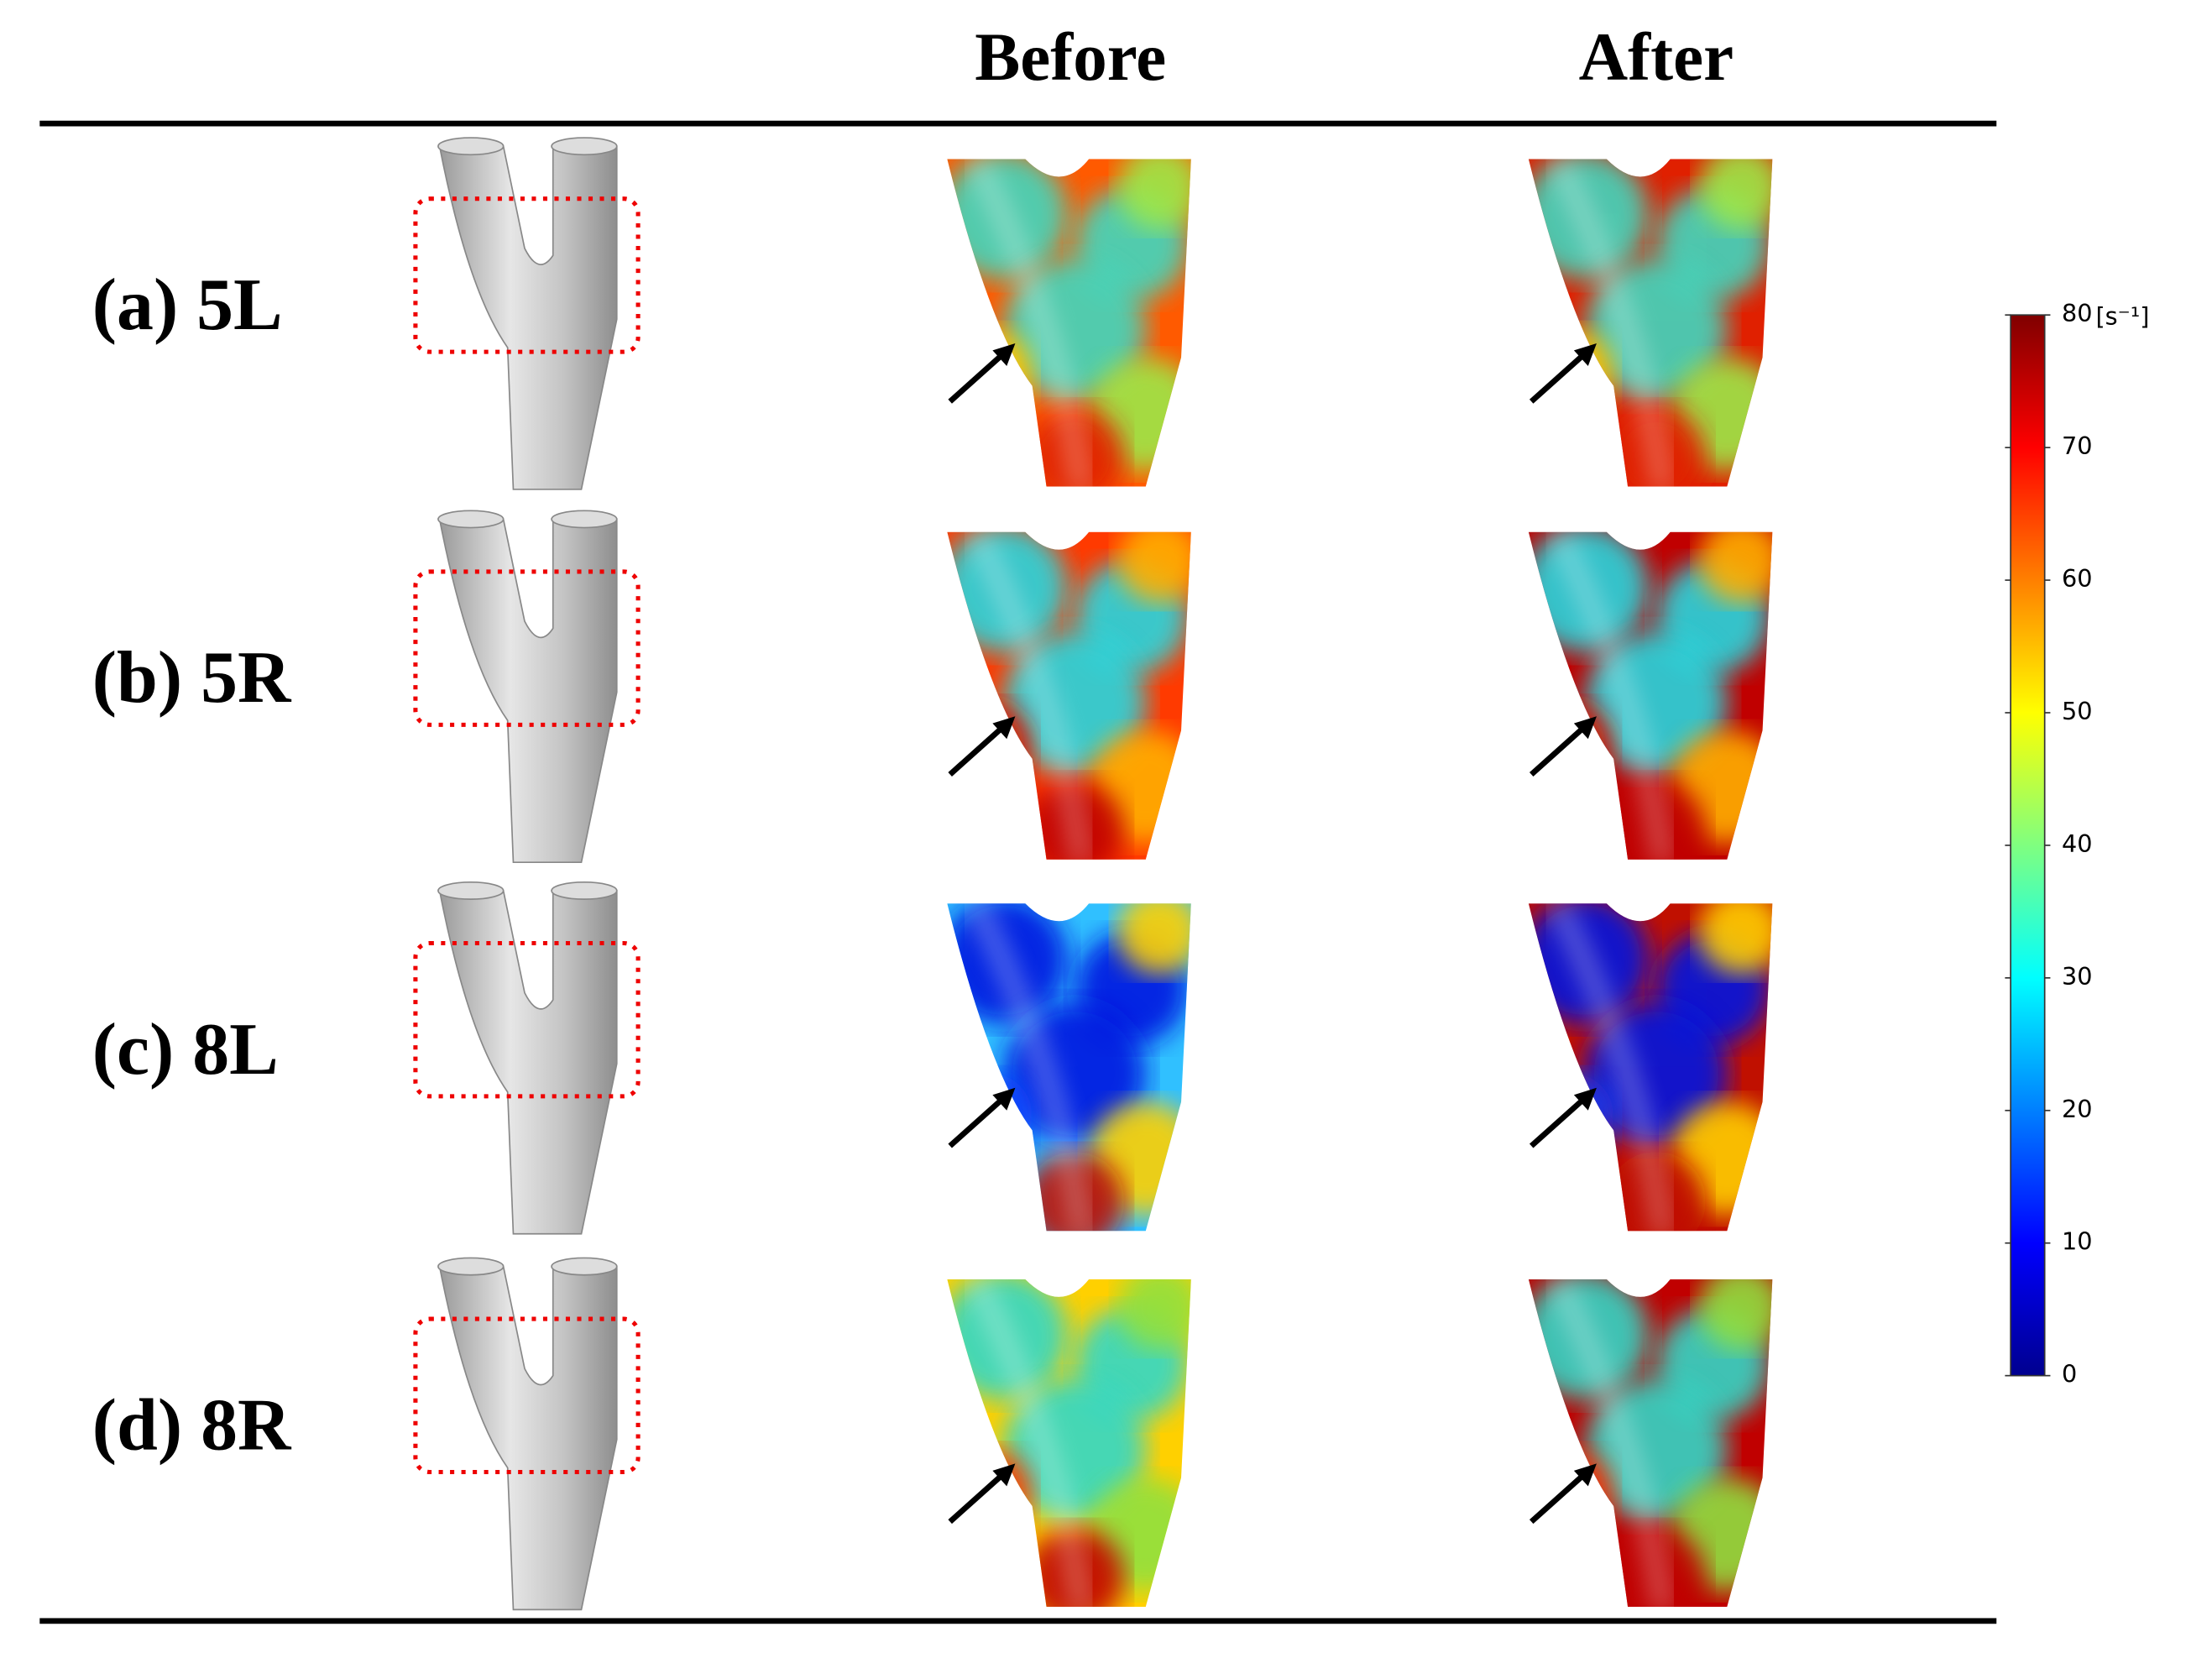 The image size is (2212, 1658). What do you see at coordinates (2077, 313) in the screenshot?
I see `colorbar-tick-label: 80` at bounding box center [2077, 313].